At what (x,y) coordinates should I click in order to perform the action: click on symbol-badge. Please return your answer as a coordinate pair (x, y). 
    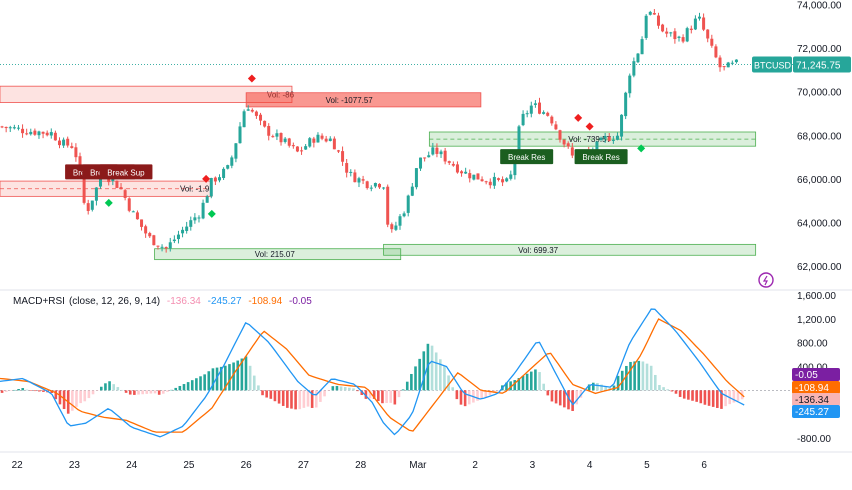
    Looking at the image, I should click on (772, 64).